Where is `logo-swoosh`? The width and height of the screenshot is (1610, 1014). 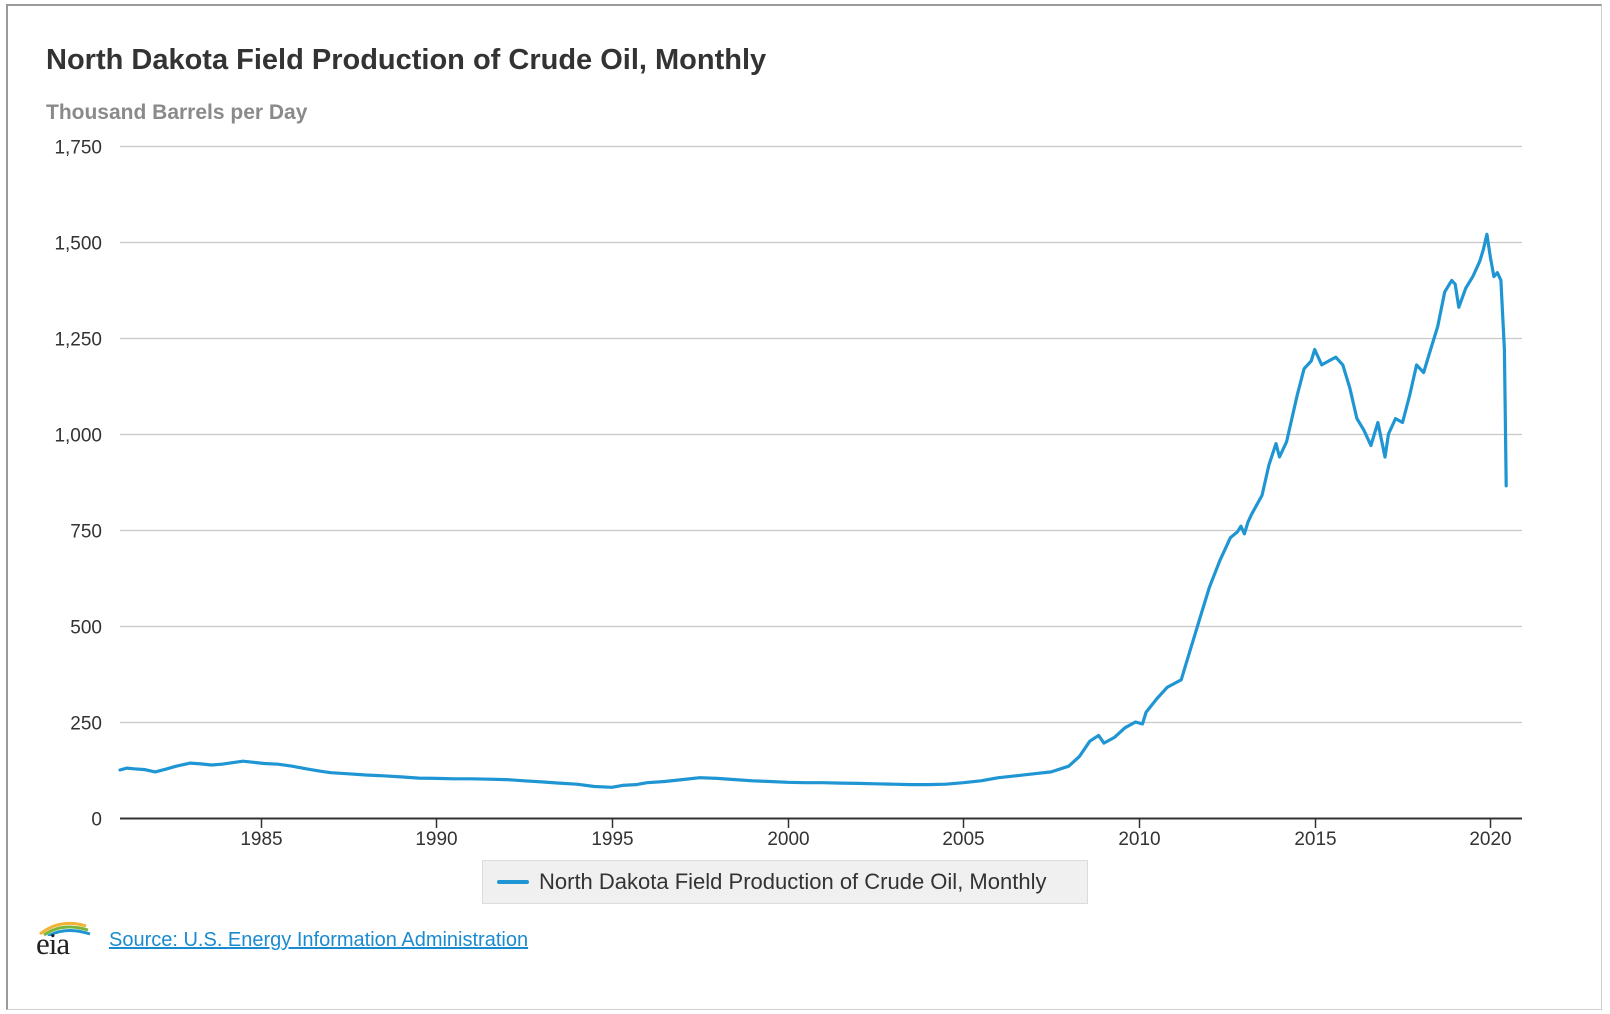
logo-swoosh is located at coordinates (65, 928).